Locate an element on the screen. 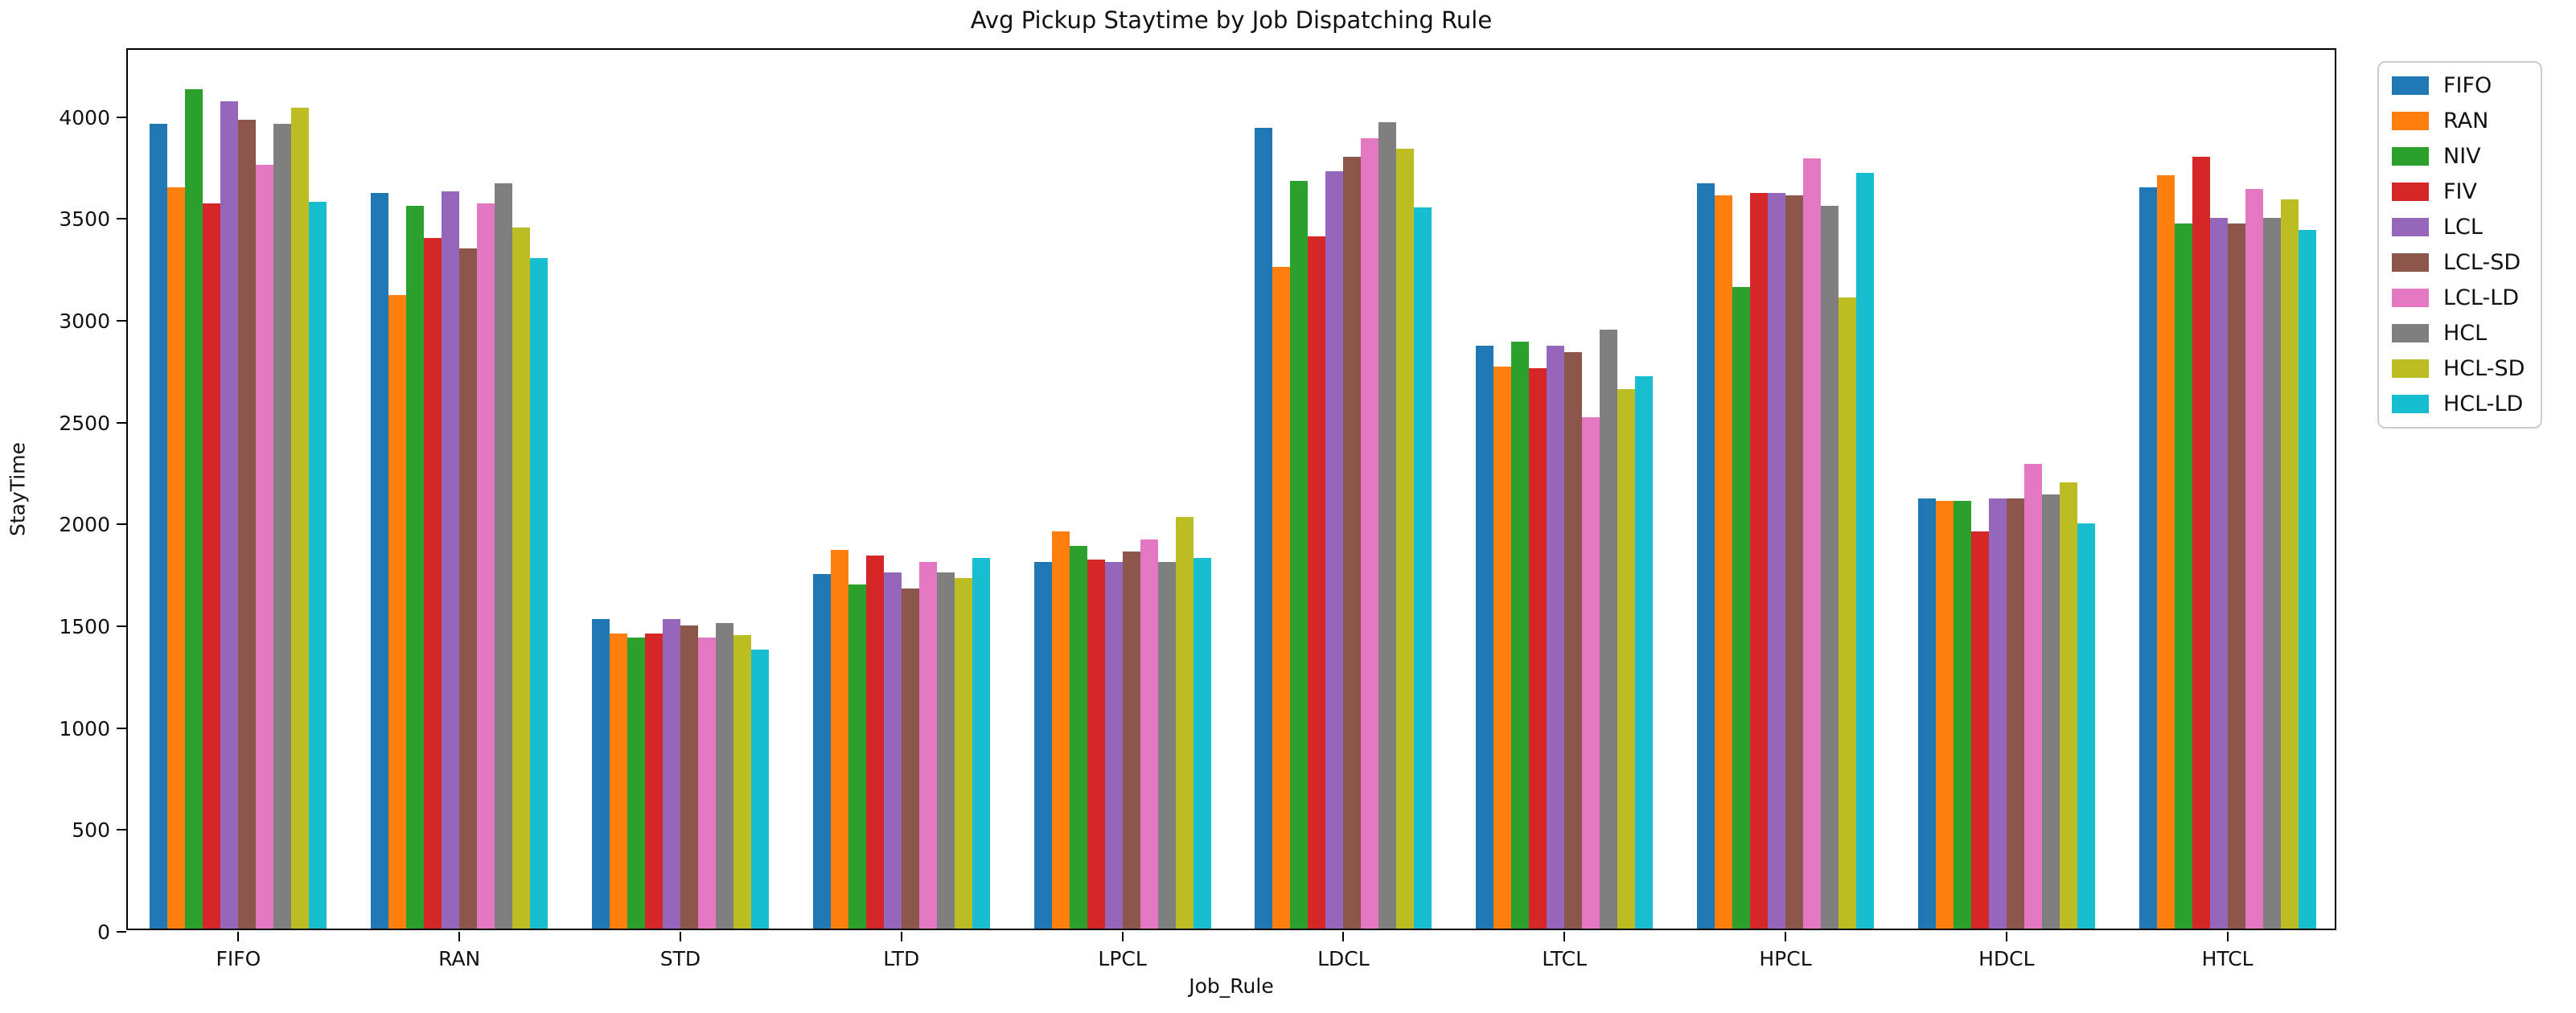  bar-STD-FIV is located at coordinates (654, 781).